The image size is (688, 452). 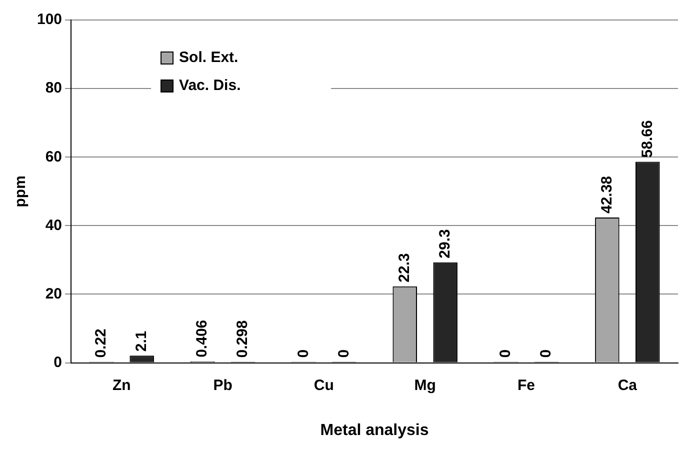 I want to click on data-label: 0.298, so click(x=243, y=339).